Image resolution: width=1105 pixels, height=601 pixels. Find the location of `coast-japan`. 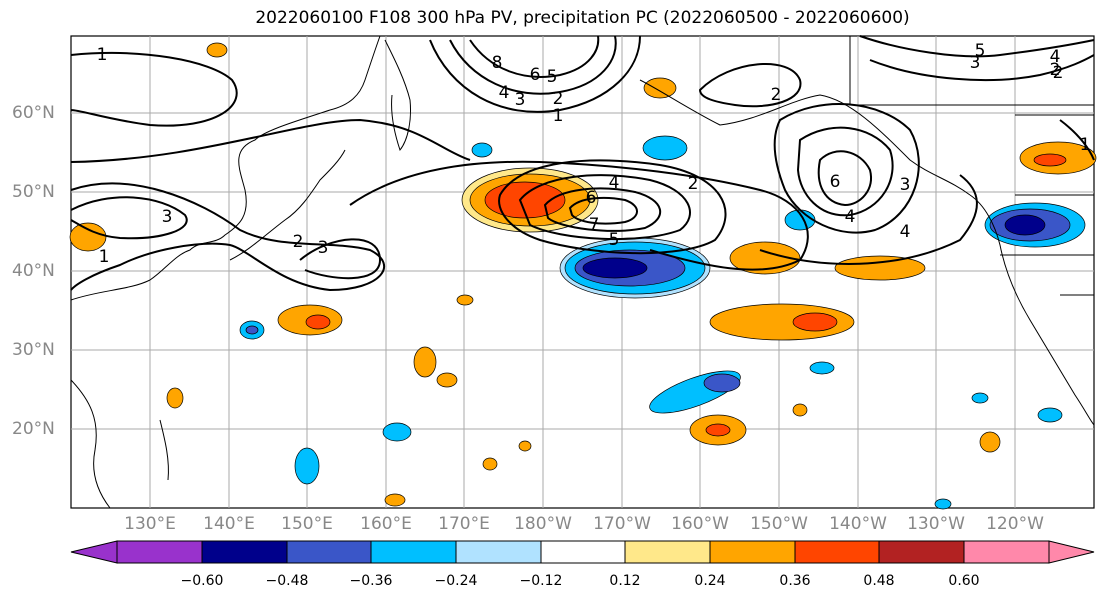

coast-japan is located at coordinates (287, 205).